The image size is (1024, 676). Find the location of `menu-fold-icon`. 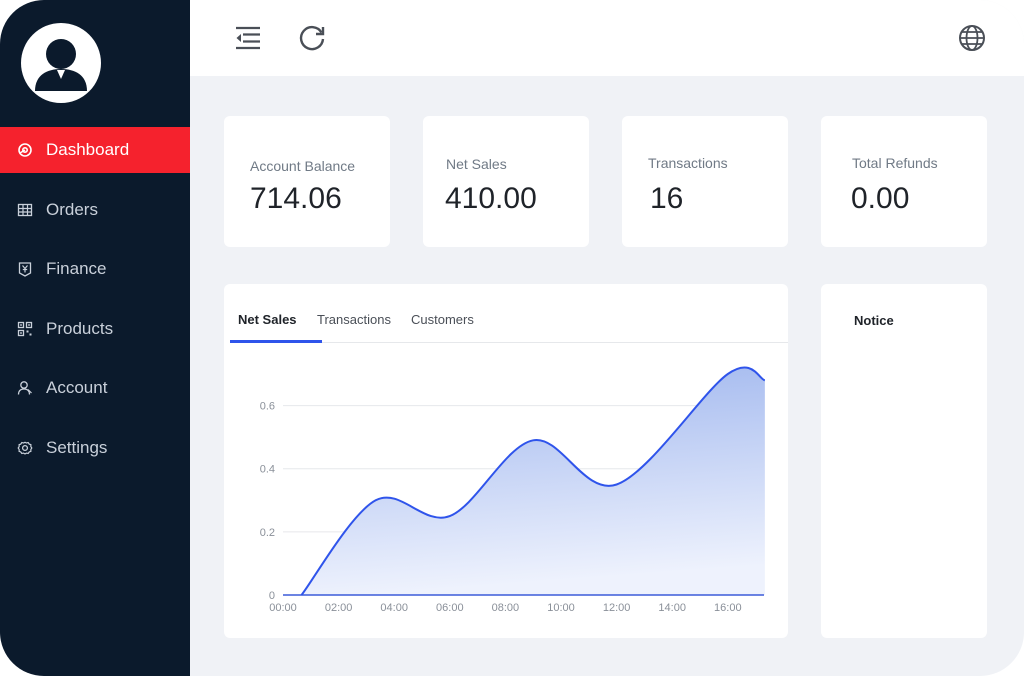

menu-fold-icon is located at coordinates (248, 38).